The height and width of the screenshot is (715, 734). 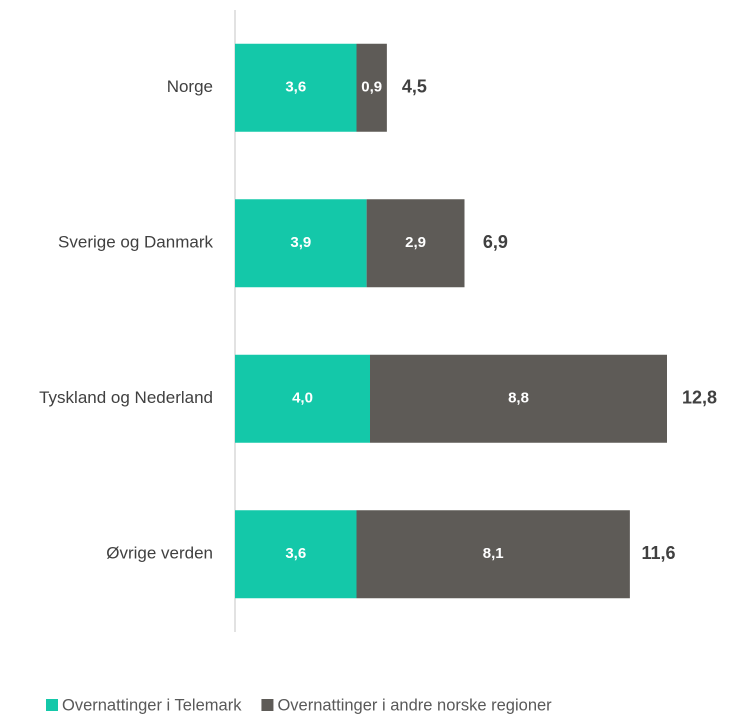 I want to click on category-label: Sverige og Danmark, so click(x=135, y=242).